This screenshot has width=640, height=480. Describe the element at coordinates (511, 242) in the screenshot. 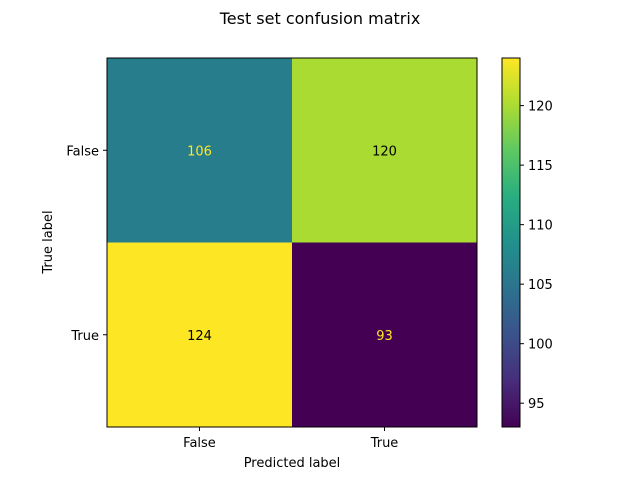

I see `colorbar` at that location.